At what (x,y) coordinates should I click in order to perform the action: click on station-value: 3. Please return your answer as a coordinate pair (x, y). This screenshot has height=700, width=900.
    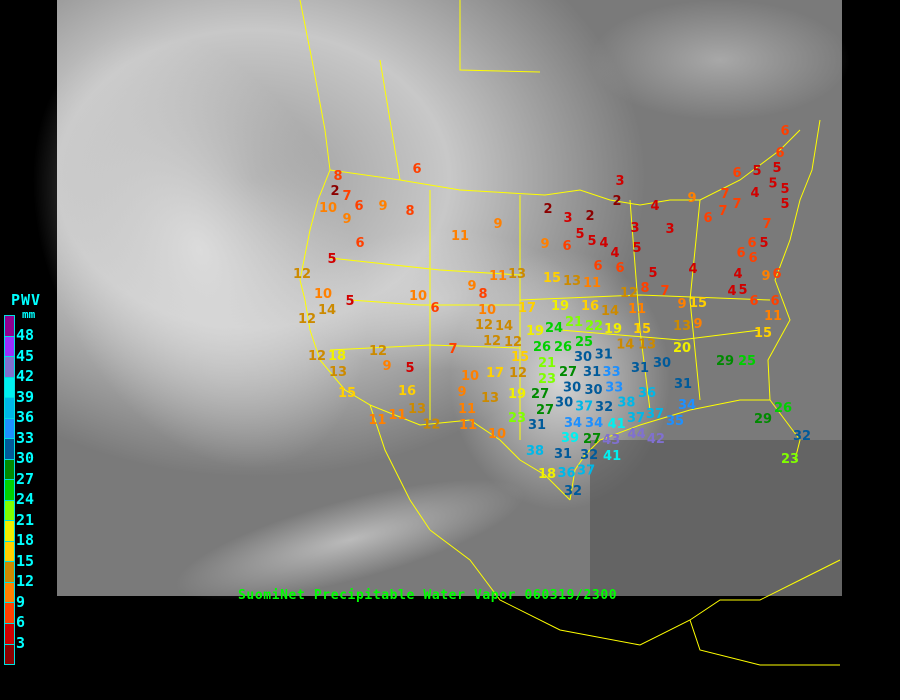
    Looking at the image, I should click on (619, 181).